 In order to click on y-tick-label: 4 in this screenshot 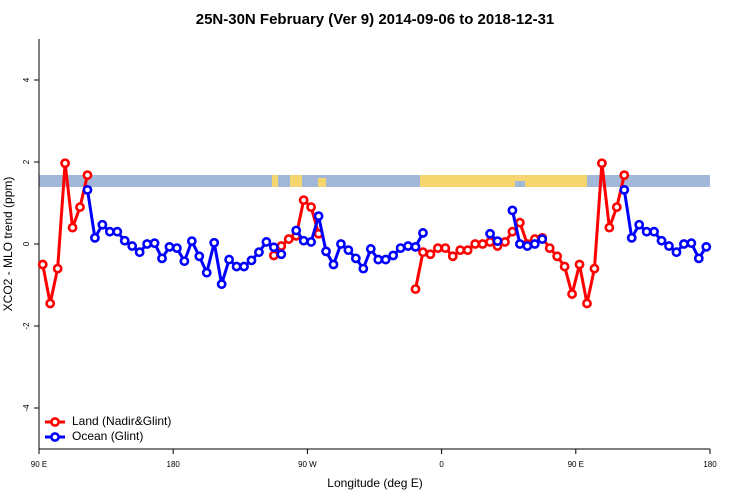, I will do `click(26, 79)`.